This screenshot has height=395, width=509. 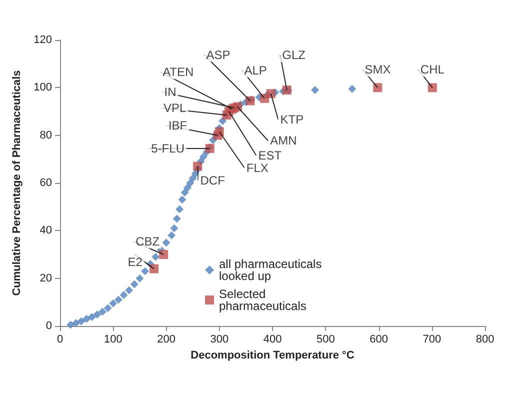 What do you see at coordinates (113, 340) in the screenshot?
I see `x-tick-label: 100` at bounding box center [113, 340].